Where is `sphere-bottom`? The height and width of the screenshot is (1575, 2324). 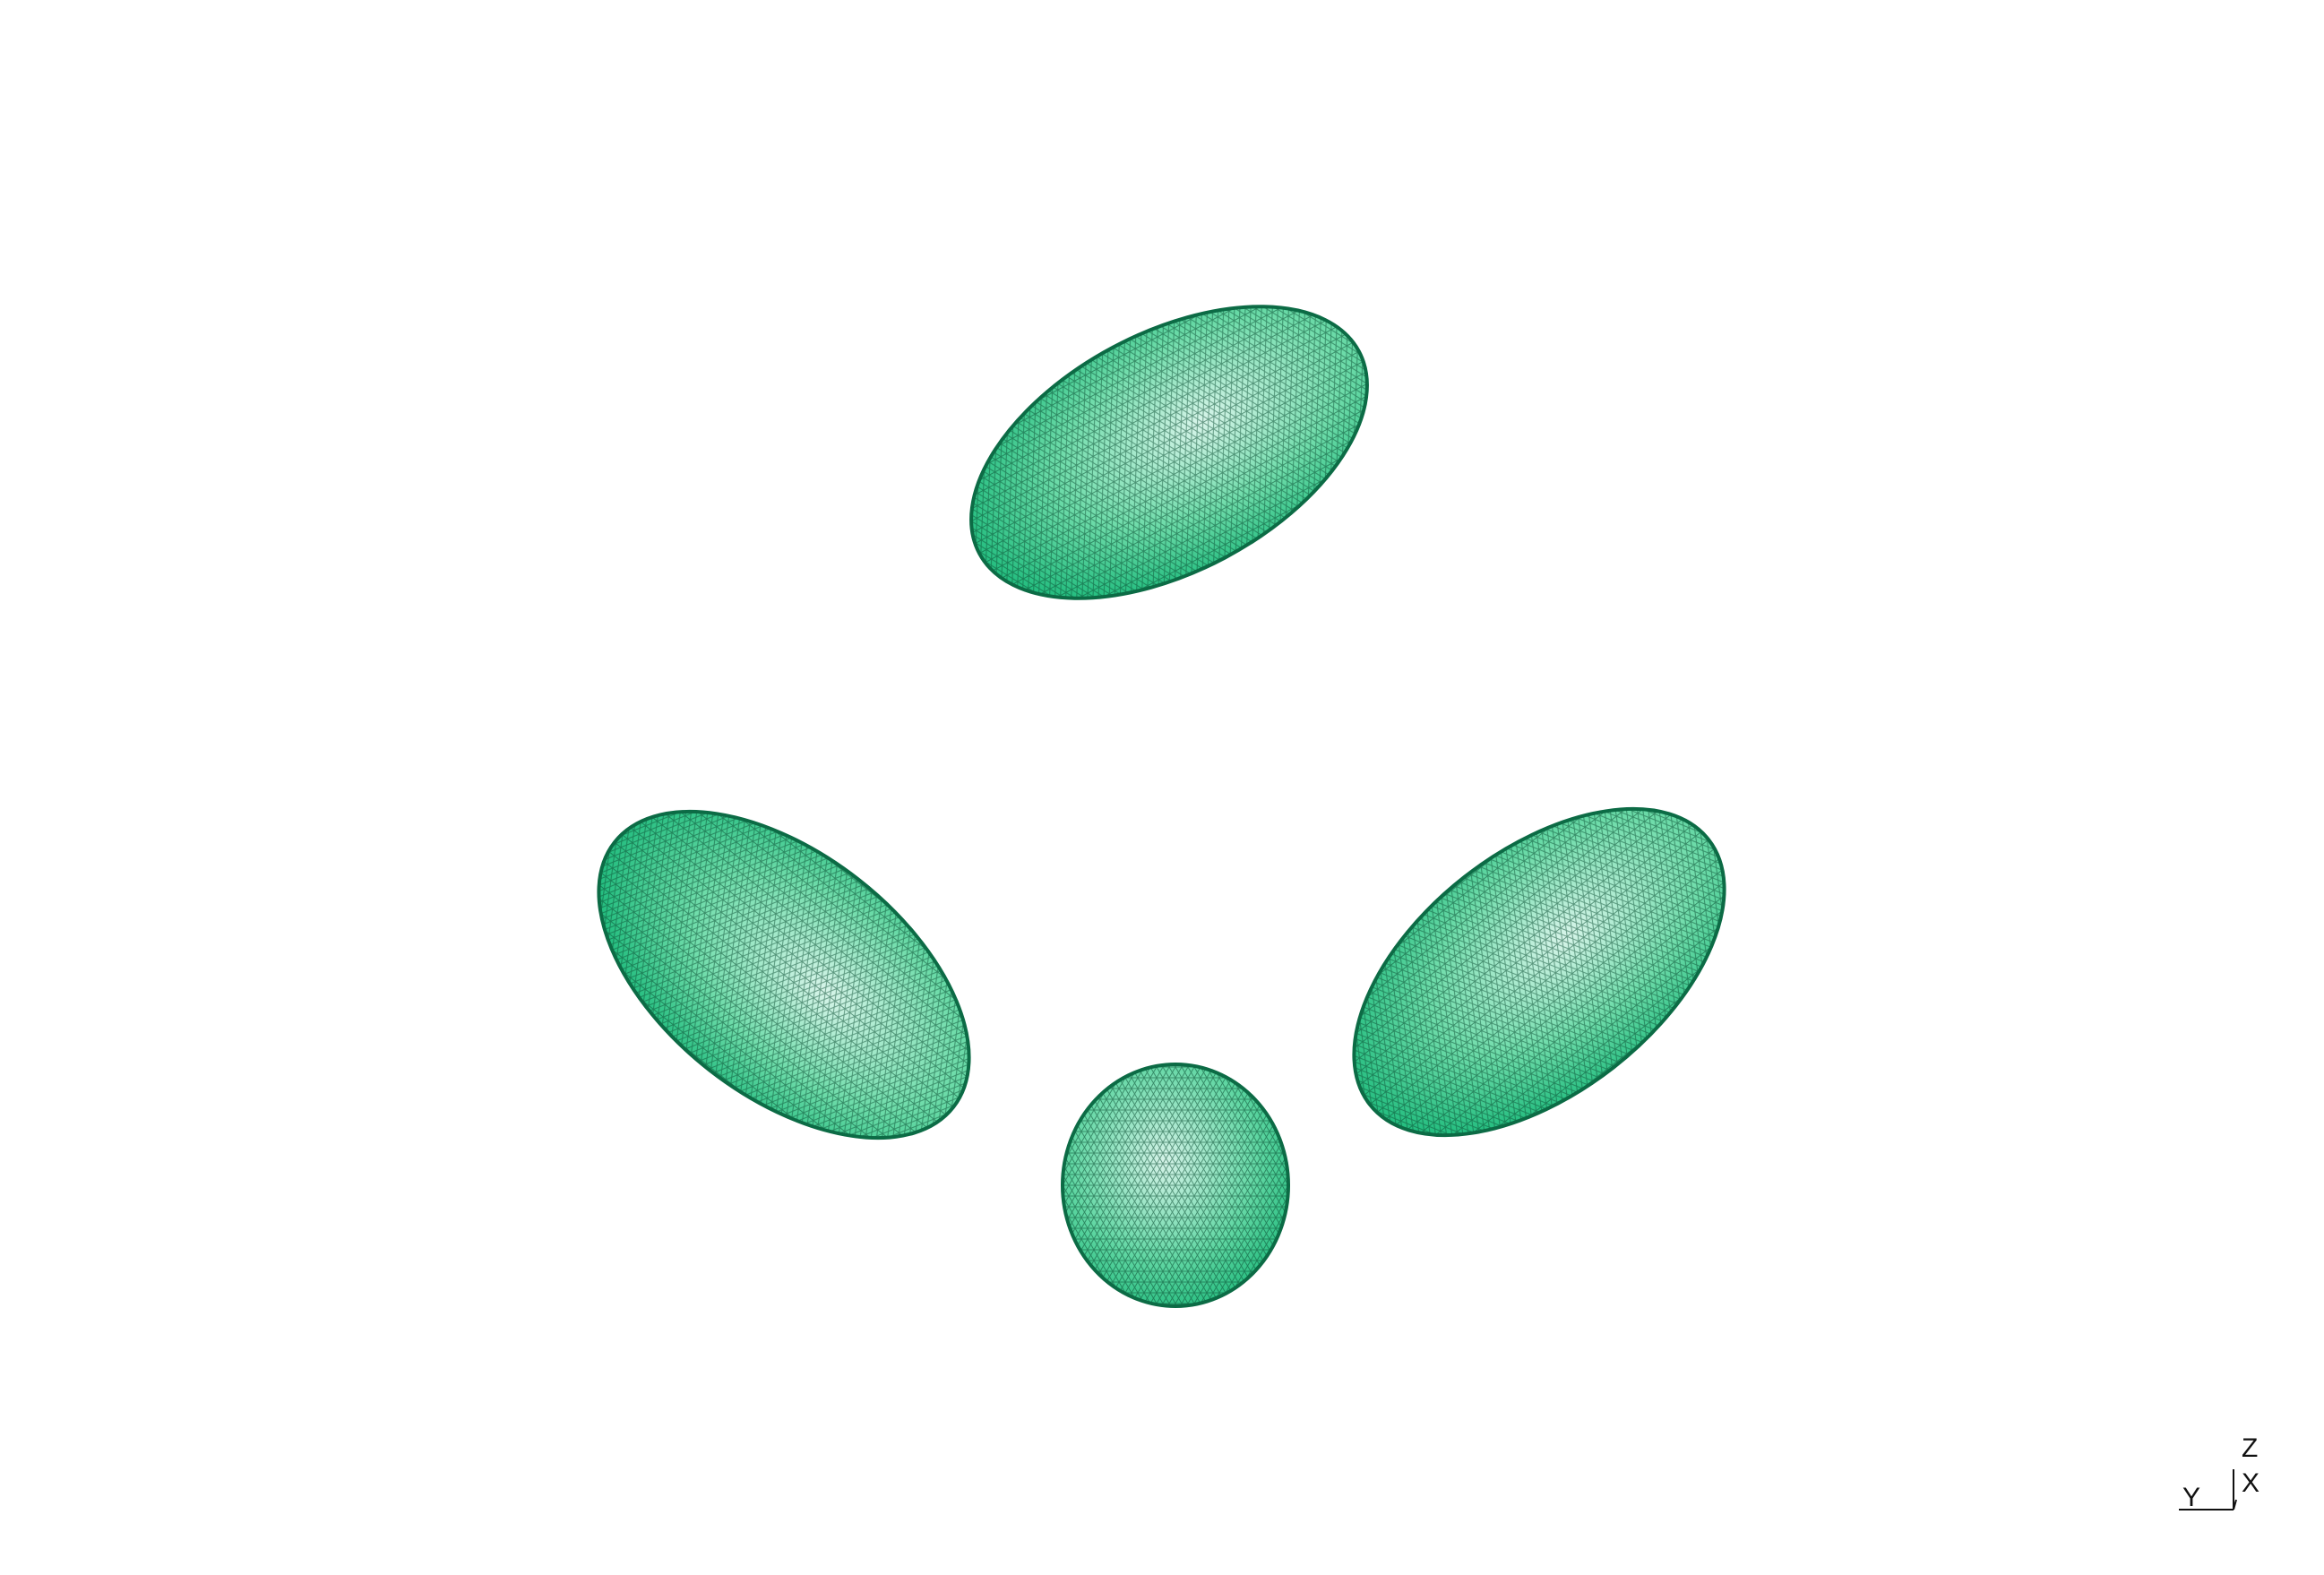 sphere-bottom is located at coordinates (1175, 1185).